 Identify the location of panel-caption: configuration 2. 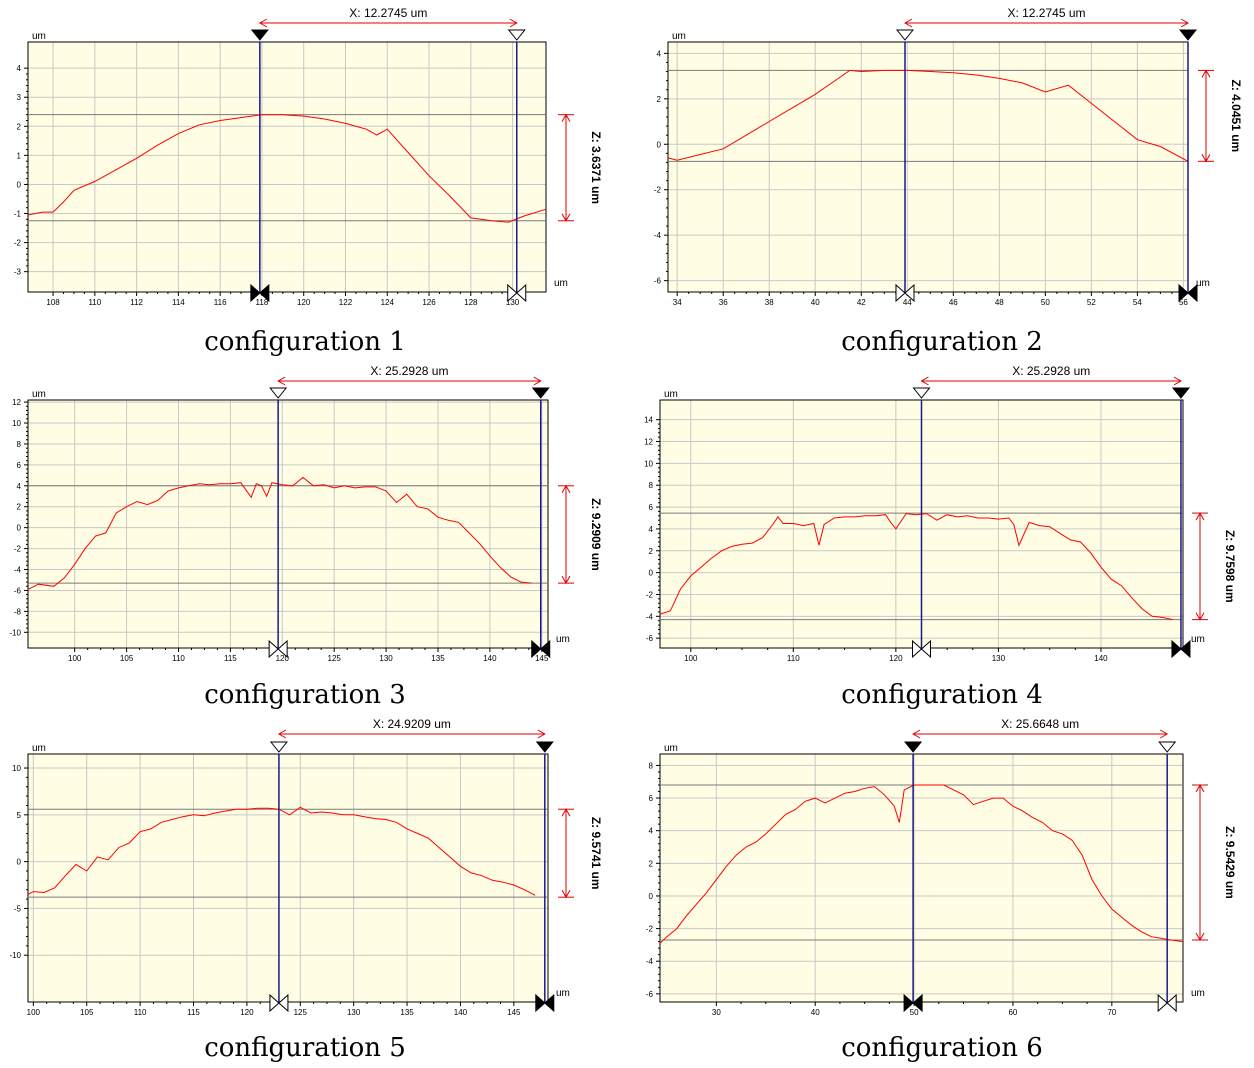
(942, 342).